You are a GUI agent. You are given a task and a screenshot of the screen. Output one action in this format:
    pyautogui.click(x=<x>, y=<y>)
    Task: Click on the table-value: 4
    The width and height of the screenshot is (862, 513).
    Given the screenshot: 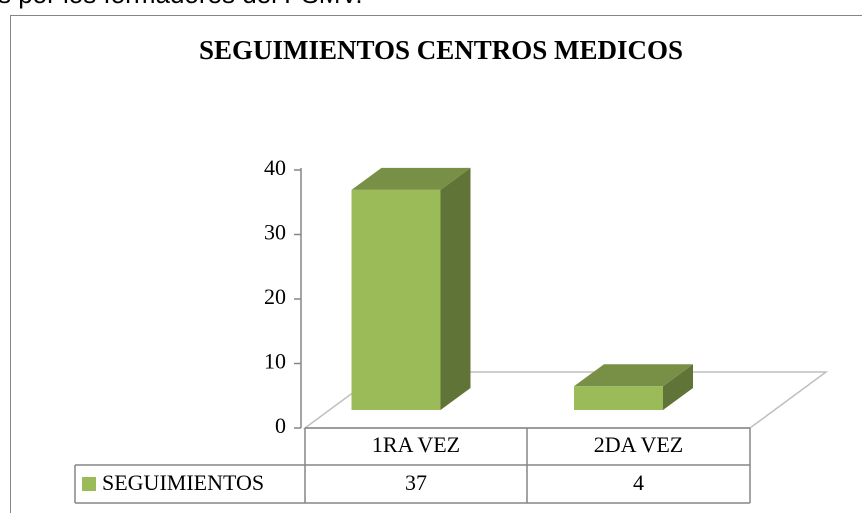 What is the action you would take?
    pyautogui.click(x=638, y=482)
    